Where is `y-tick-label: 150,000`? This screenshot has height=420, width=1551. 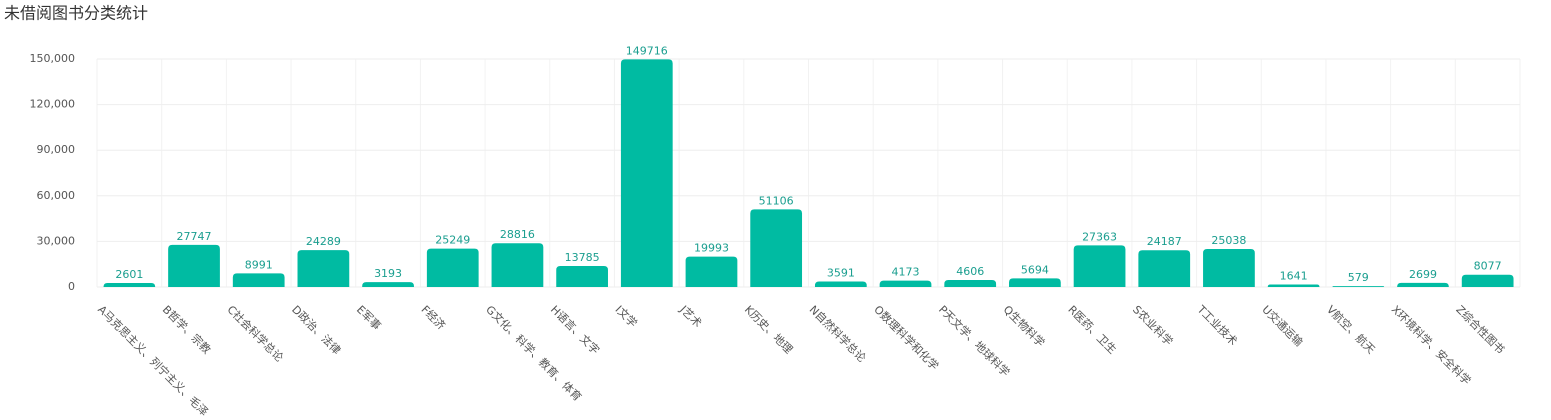 y-tick-label: 150,000 is located at coordinates (53, 58).